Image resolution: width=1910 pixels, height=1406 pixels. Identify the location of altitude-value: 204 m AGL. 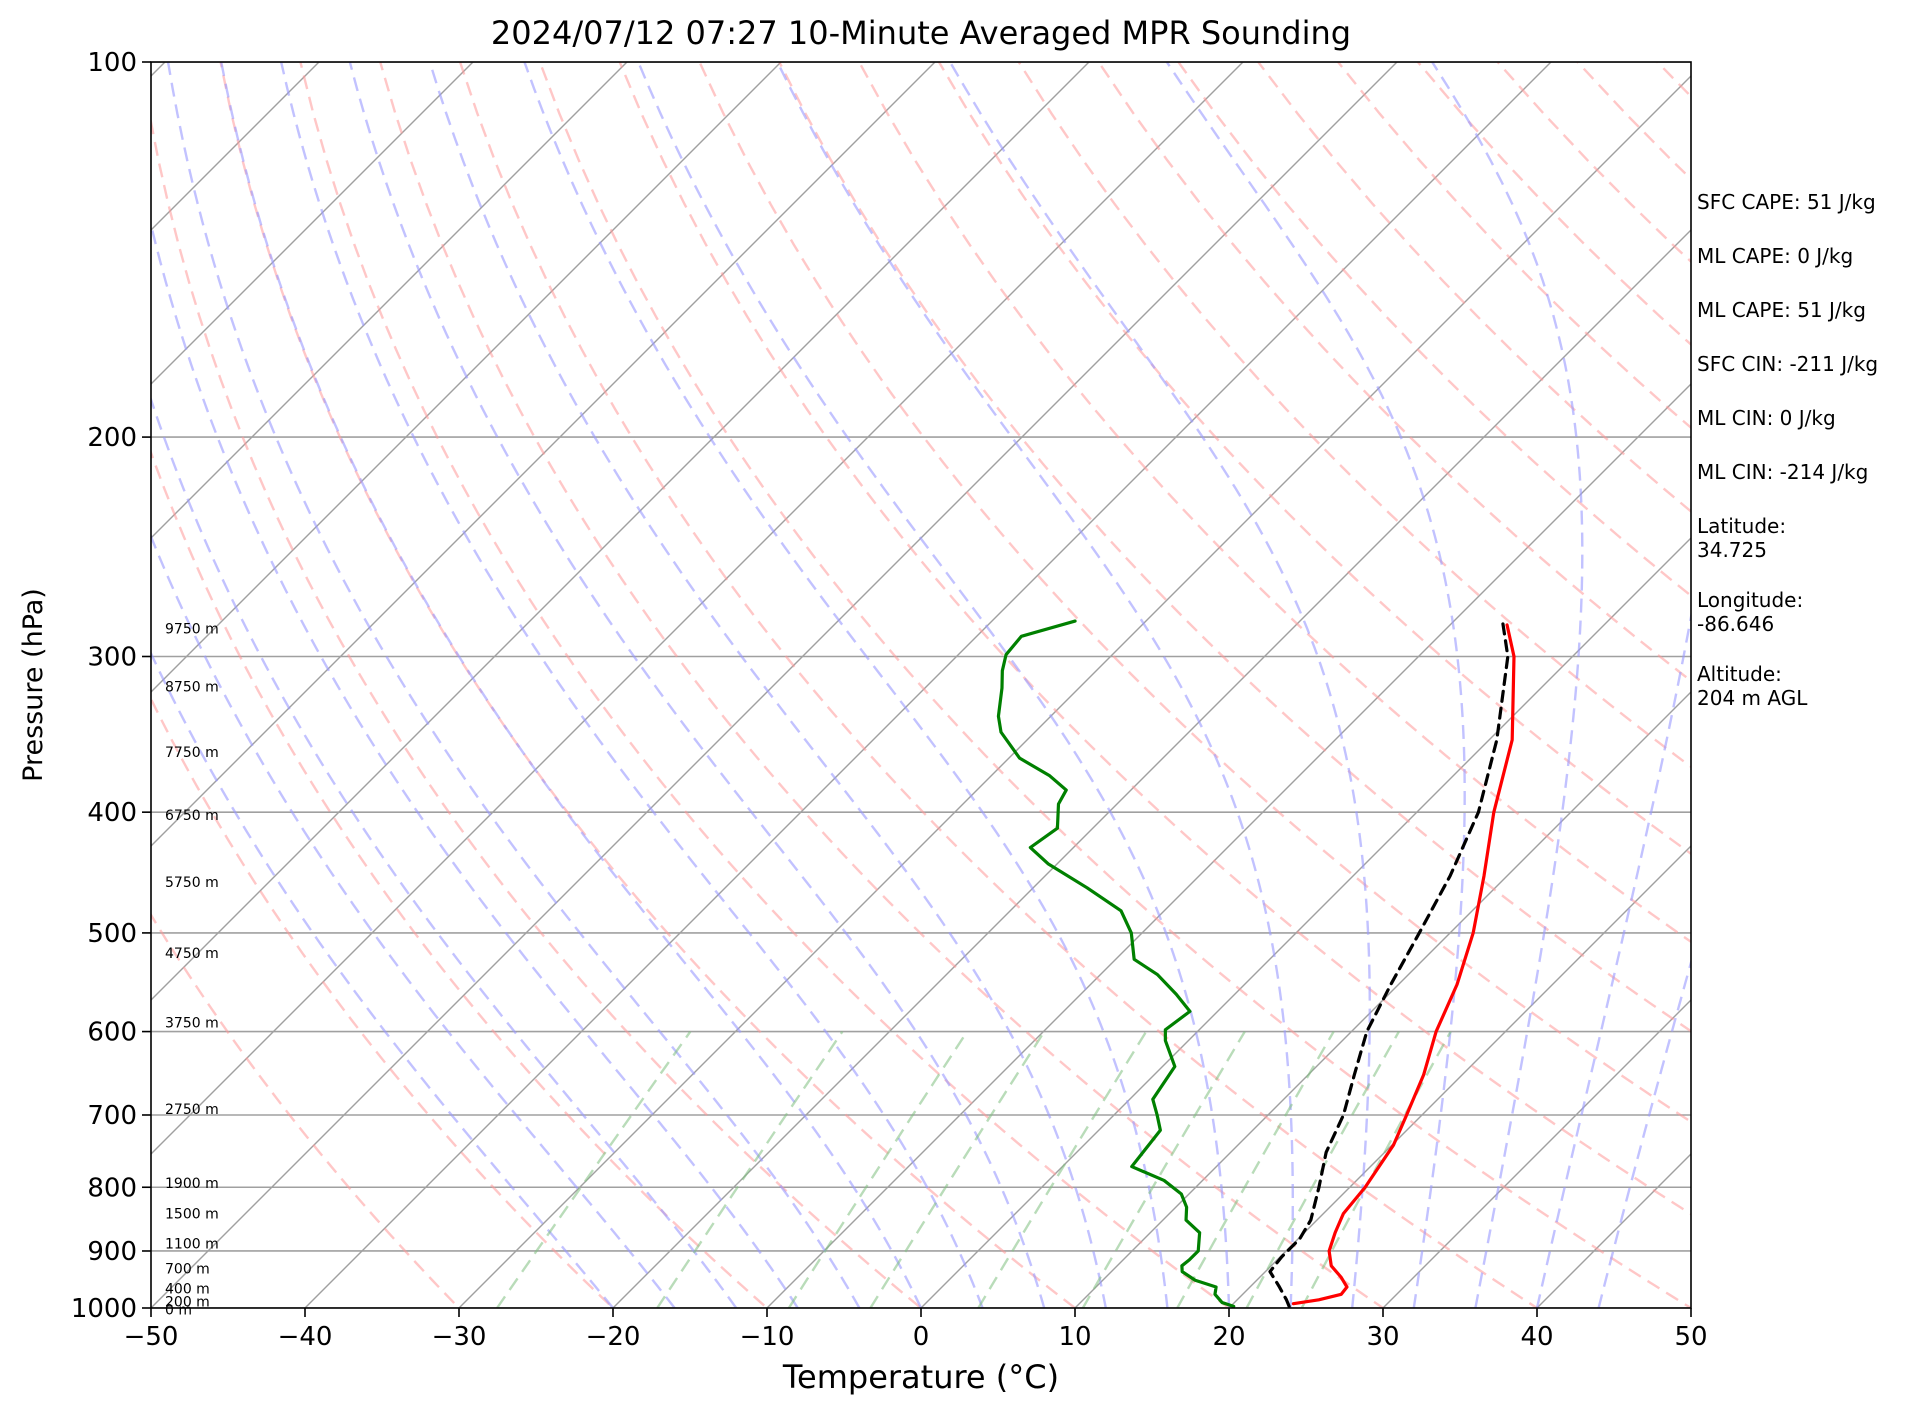
(1752, 698).